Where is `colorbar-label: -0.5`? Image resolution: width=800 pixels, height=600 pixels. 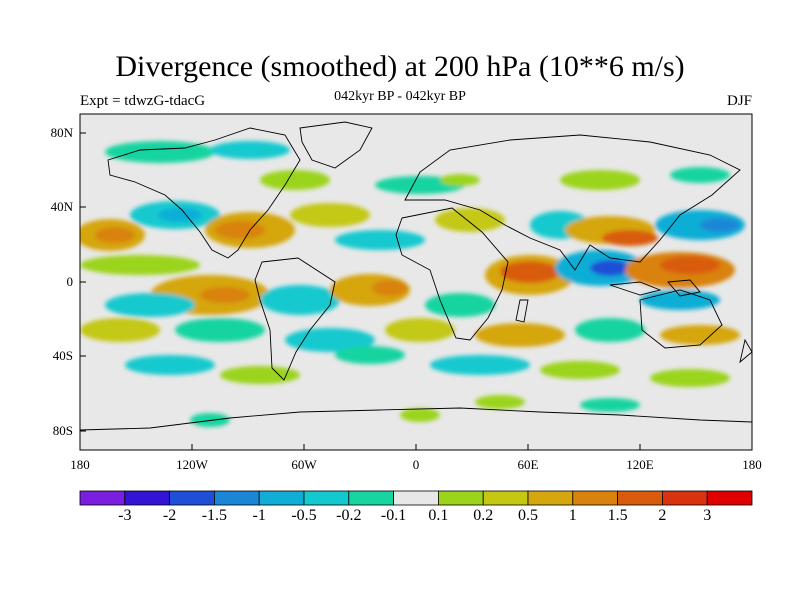
colorbar-label: -0.5 is located at coordinates (304, 515).